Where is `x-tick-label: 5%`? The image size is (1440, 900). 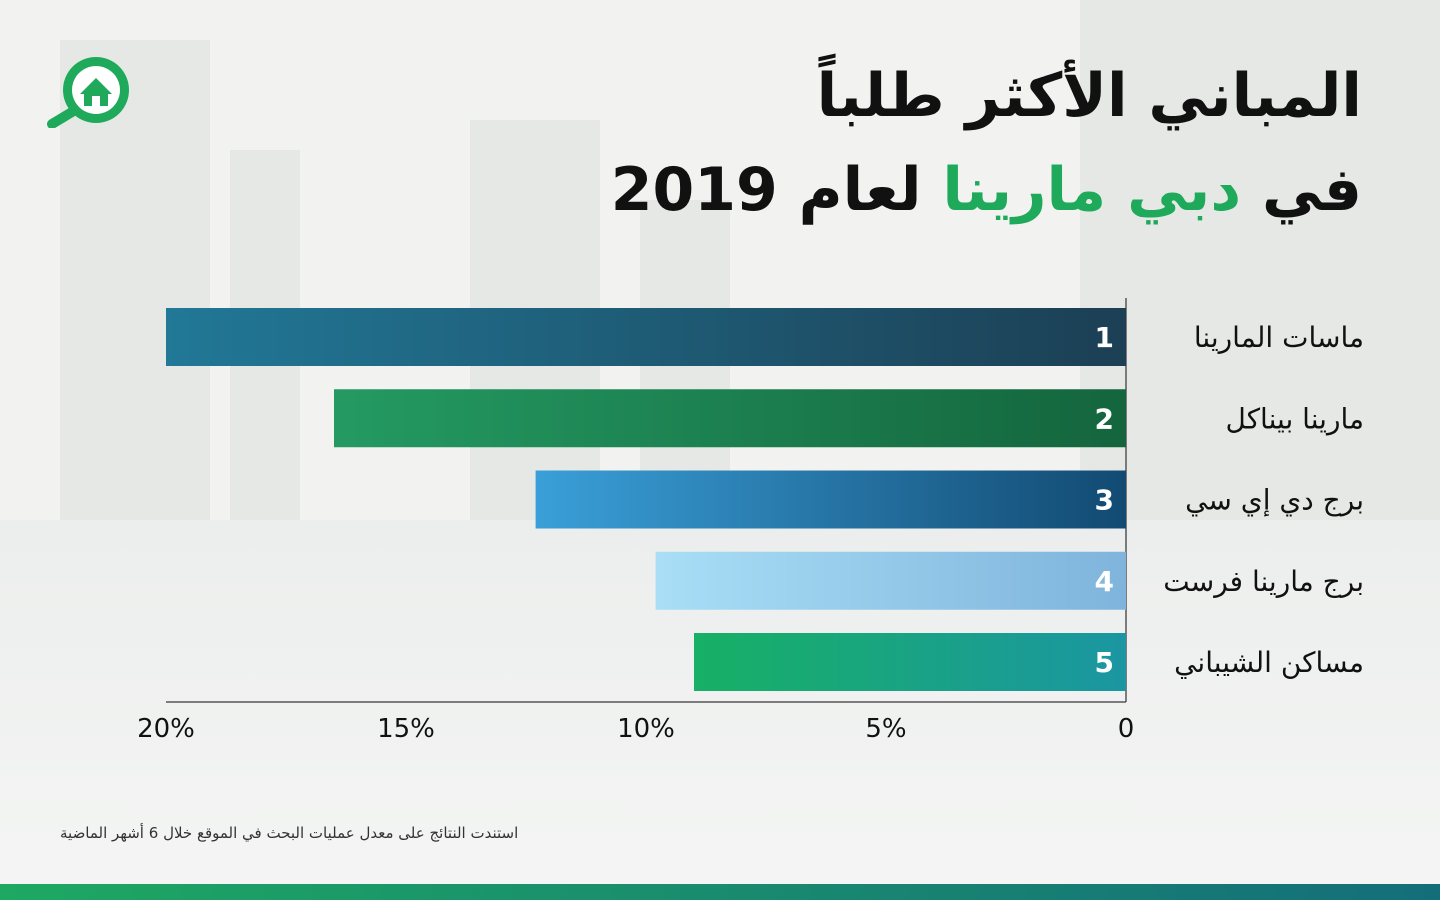 x-tick-label: 5% is located at coordinates (885, 729).